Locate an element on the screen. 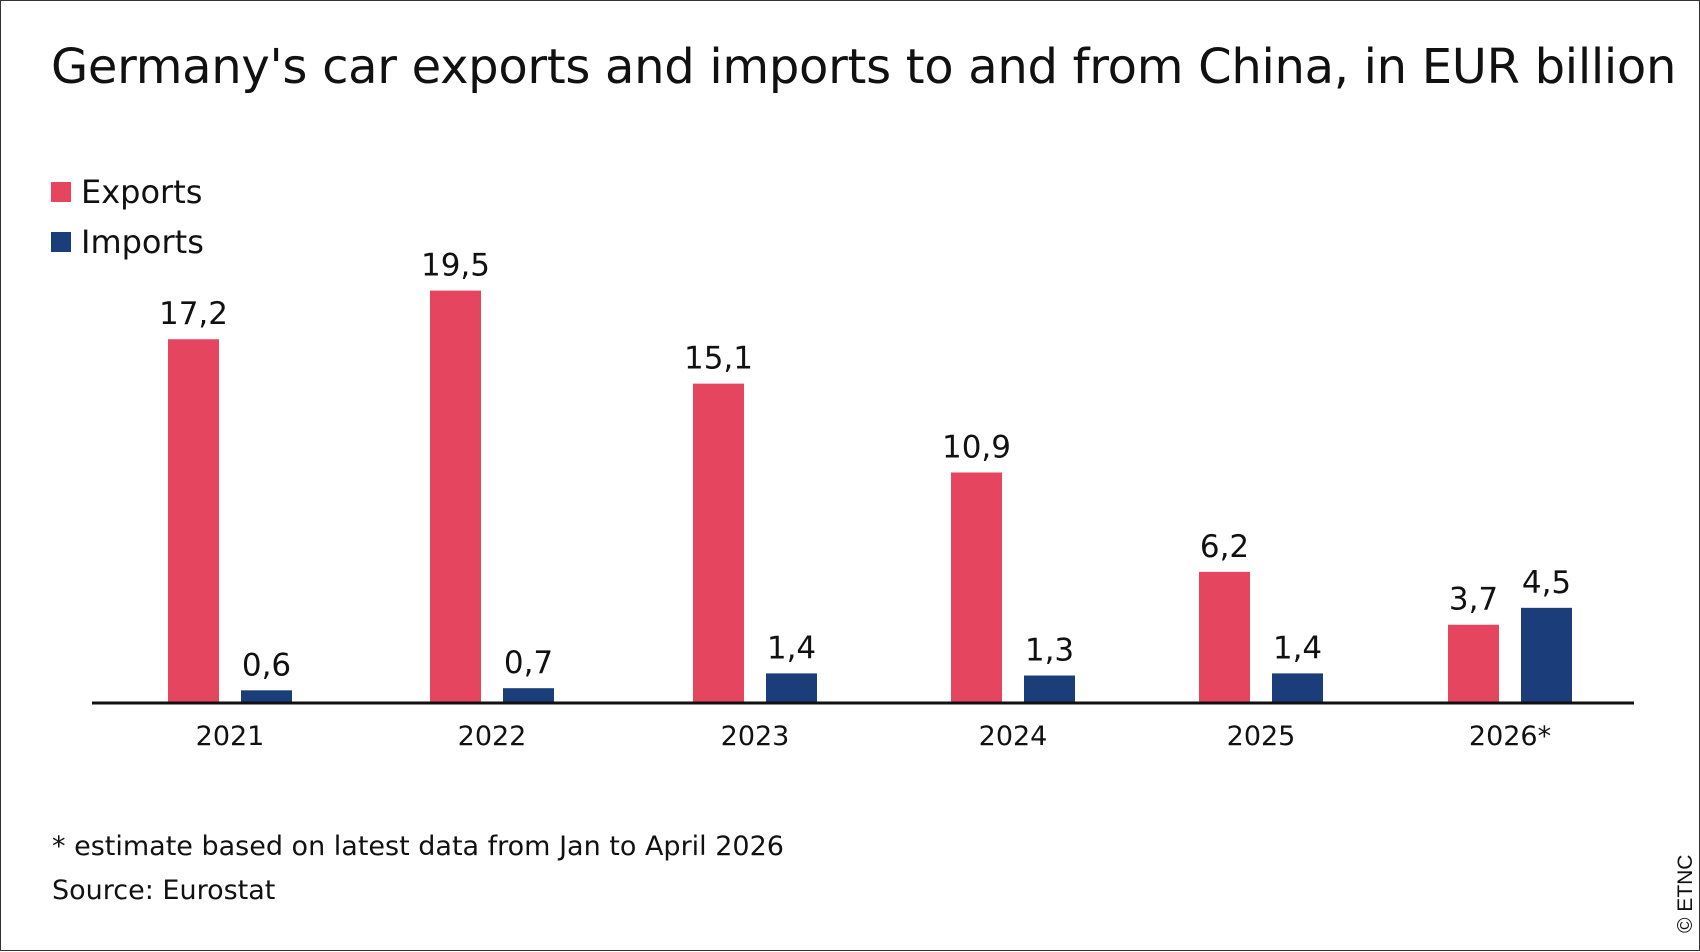  value-label-imports-2021: 0,6 is located at coordinates (266, 665).